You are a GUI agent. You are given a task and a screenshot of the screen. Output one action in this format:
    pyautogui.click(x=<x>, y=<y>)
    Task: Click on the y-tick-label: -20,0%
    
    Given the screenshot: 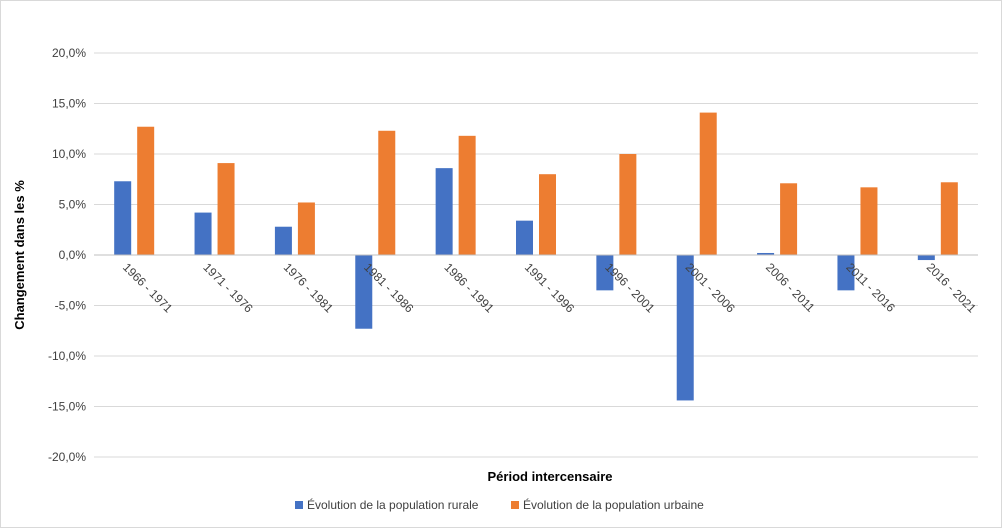 What is the action you would take?
    pyautogui.click(x=67, y=457)
    